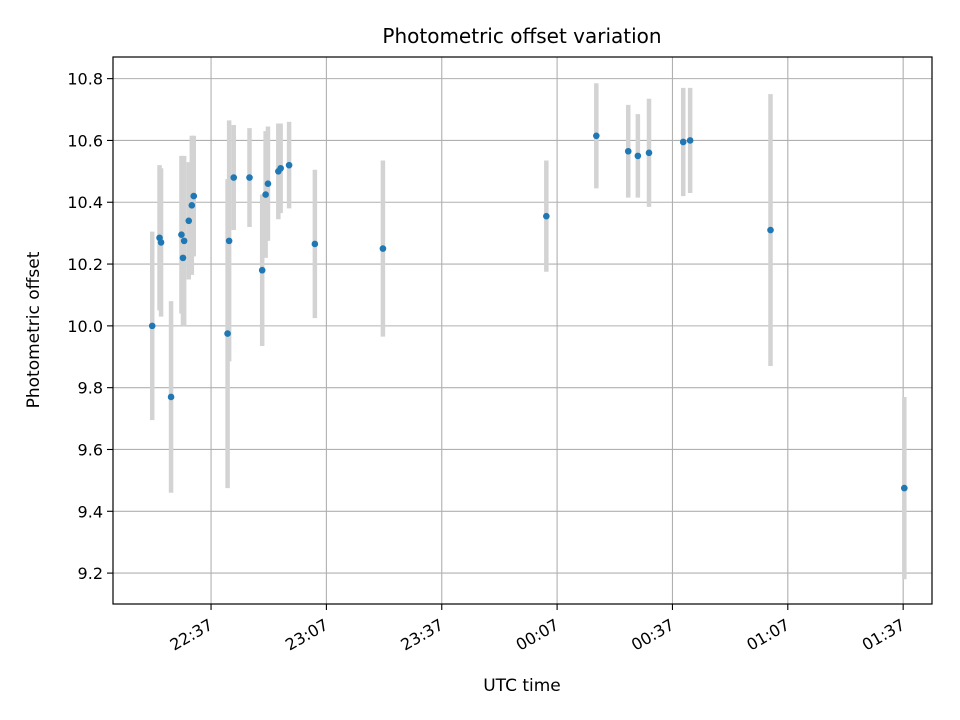  Describe the element at coordinates (85, 326) in the screenshot. I see `y-tick-label: 10.0` at that location.